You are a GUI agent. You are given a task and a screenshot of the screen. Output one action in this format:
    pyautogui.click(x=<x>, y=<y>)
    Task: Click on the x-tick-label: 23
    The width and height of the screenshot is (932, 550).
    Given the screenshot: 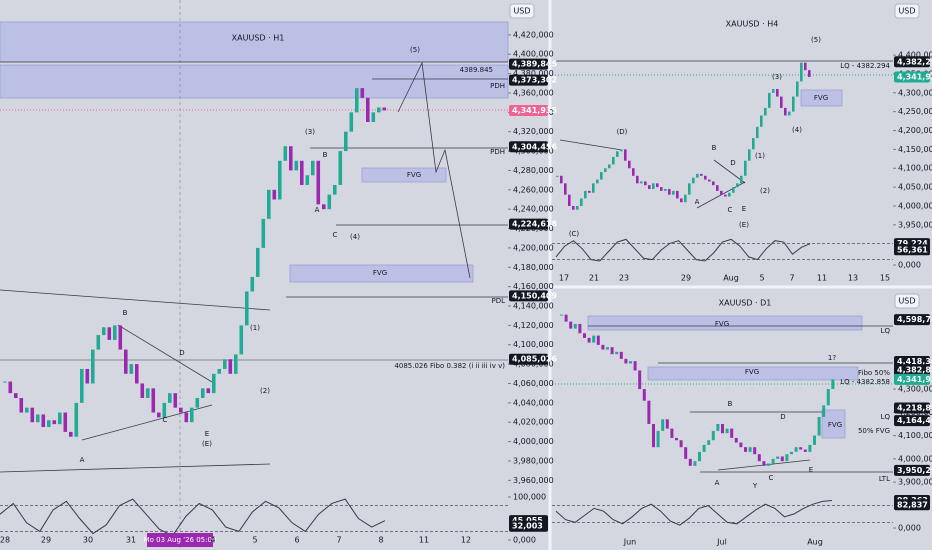 What is the action you would take?
    pyautogui.click(x=624, y=278)
    